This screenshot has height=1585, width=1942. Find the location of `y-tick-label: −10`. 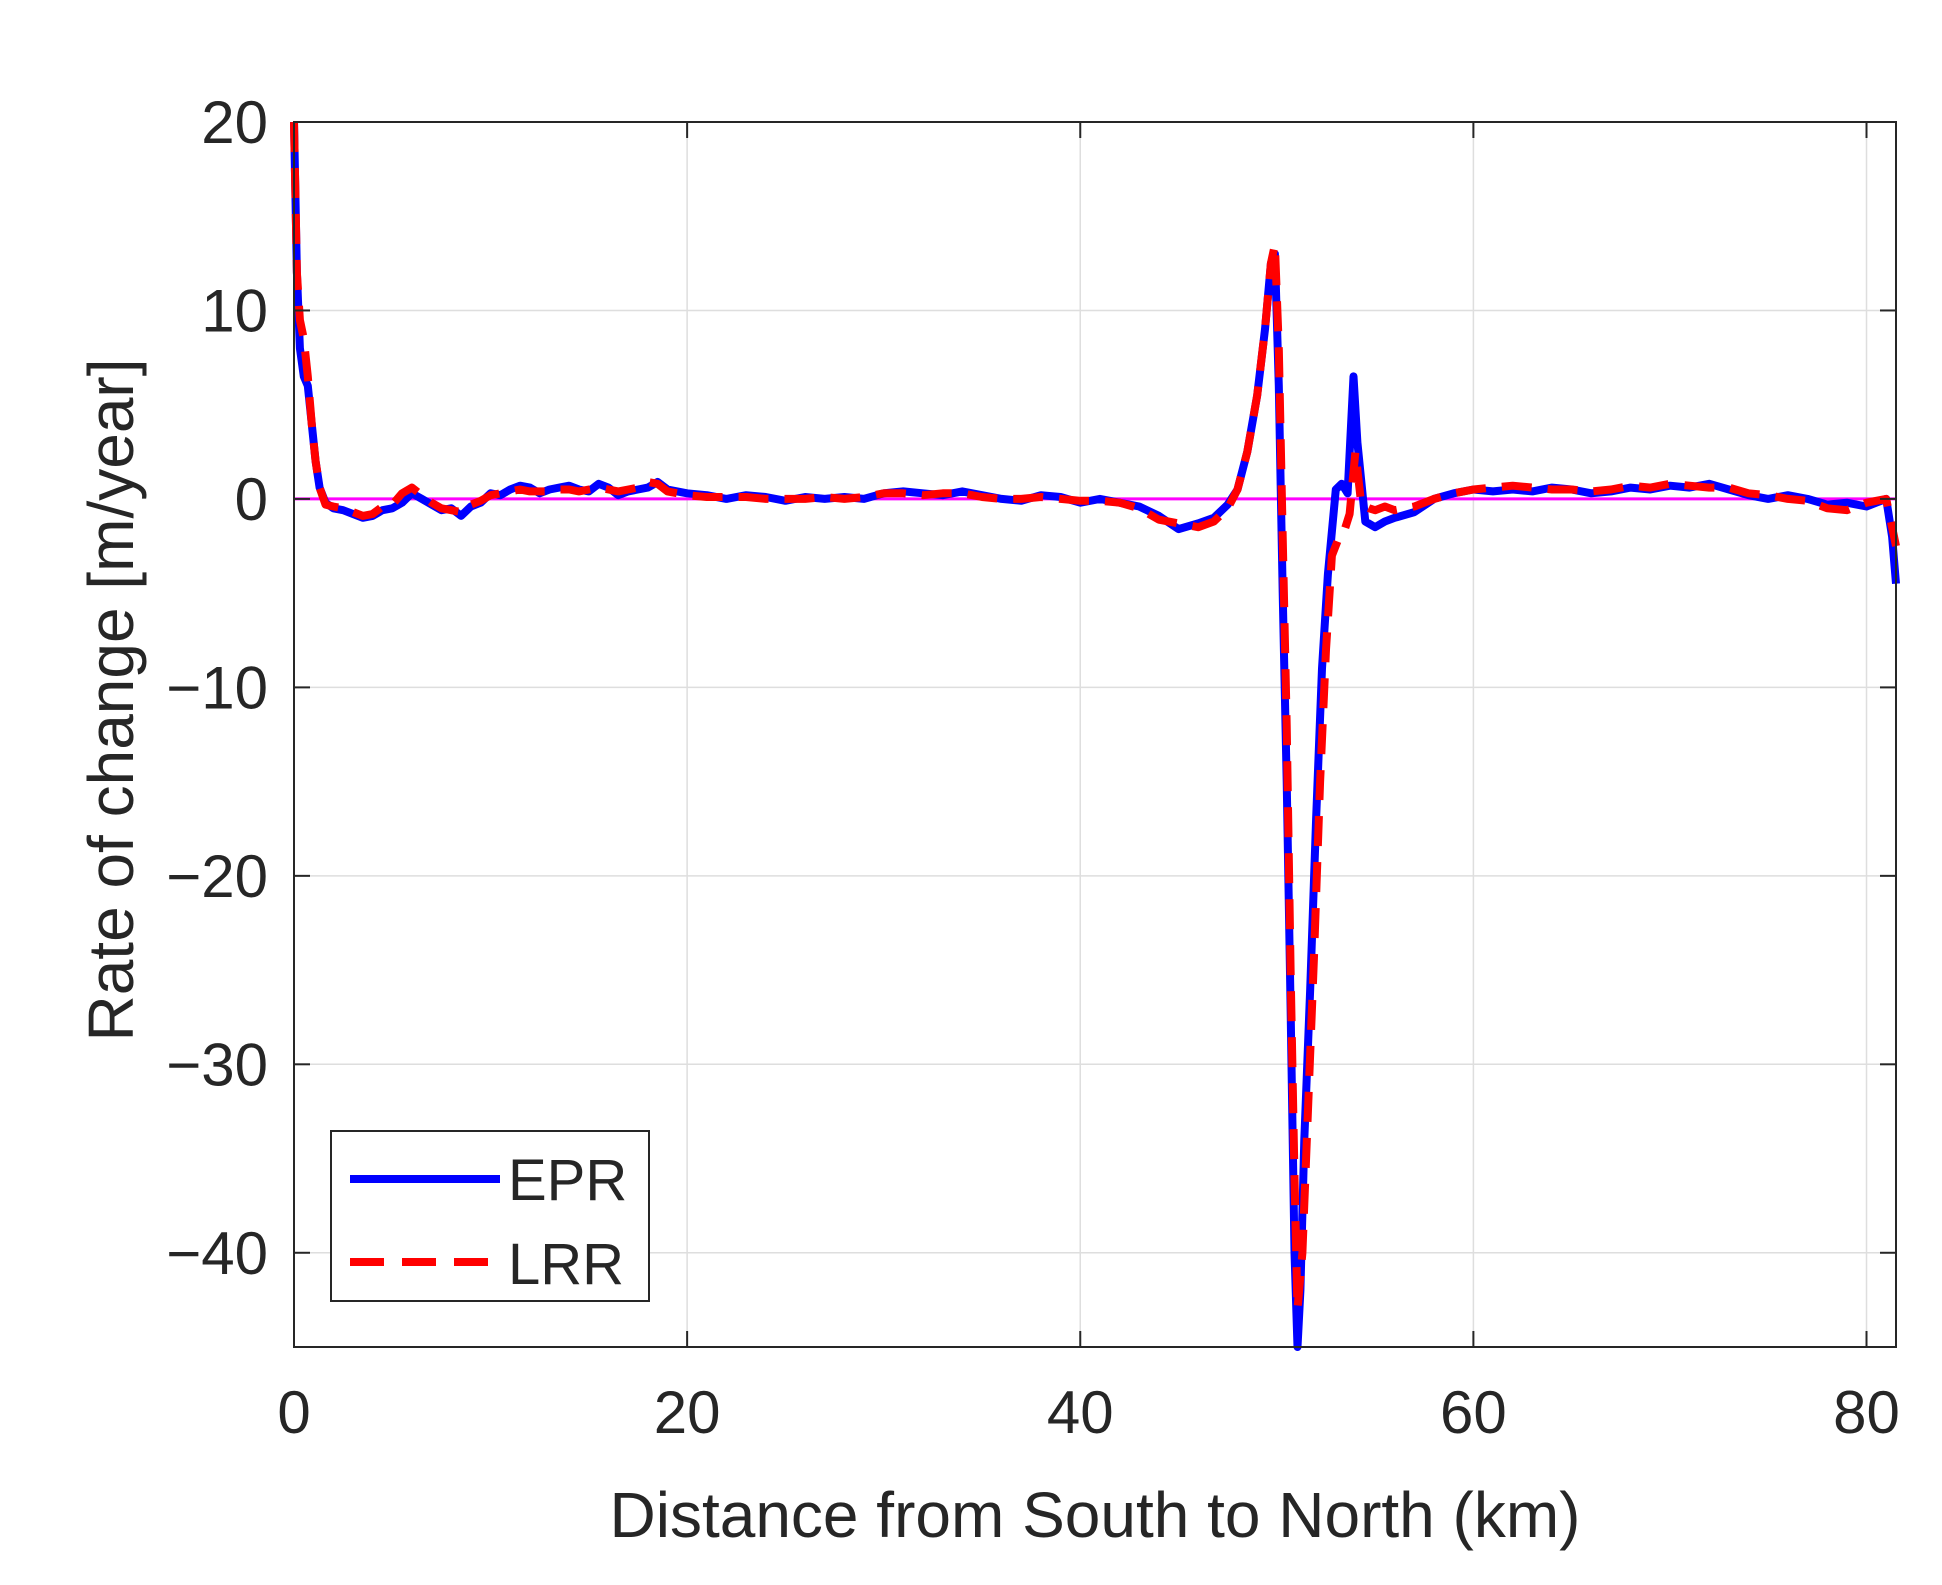

y-tick-label: −10 is located at coordinates (217, 687).